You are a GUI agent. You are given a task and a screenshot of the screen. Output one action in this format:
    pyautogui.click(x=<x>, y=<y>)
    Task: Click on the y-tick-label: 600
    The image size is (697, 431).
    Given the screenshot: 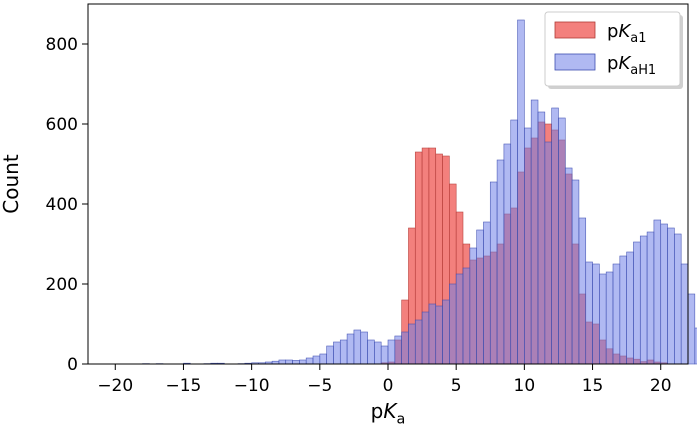 What is the action you would take?
    pyautogui.click(x=62, y=125)
    